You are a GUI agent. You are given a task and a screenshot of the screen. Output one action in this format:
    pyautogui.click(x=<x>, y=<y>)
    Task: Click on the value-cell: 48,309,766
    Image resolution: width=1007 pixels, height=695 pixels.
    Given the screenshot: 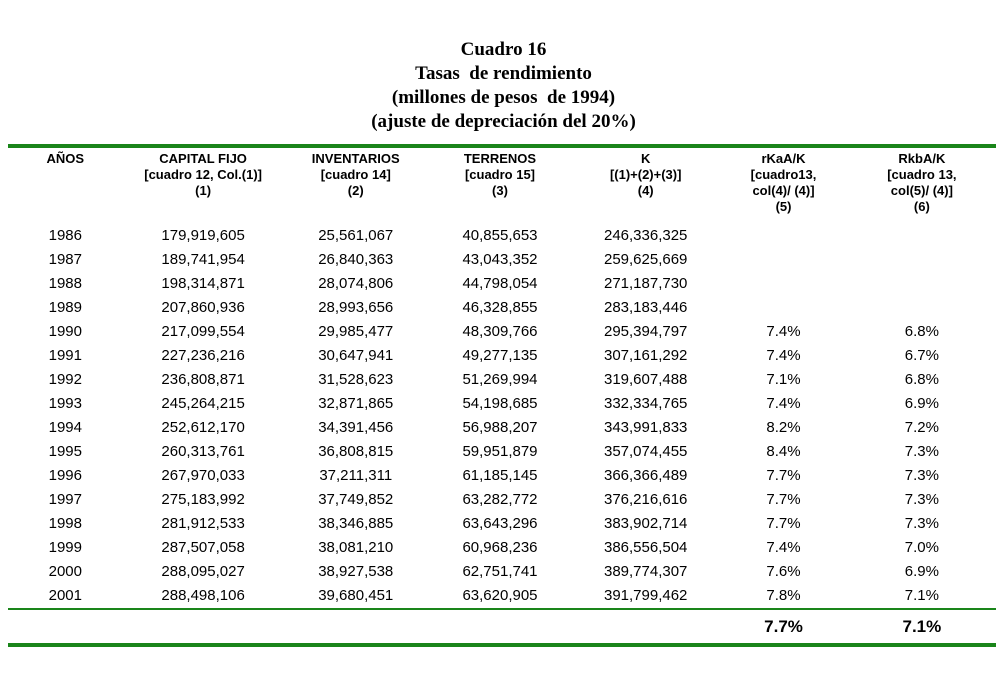 What is the action you would take?
    pyautogui.click(x=500, y=331)
    